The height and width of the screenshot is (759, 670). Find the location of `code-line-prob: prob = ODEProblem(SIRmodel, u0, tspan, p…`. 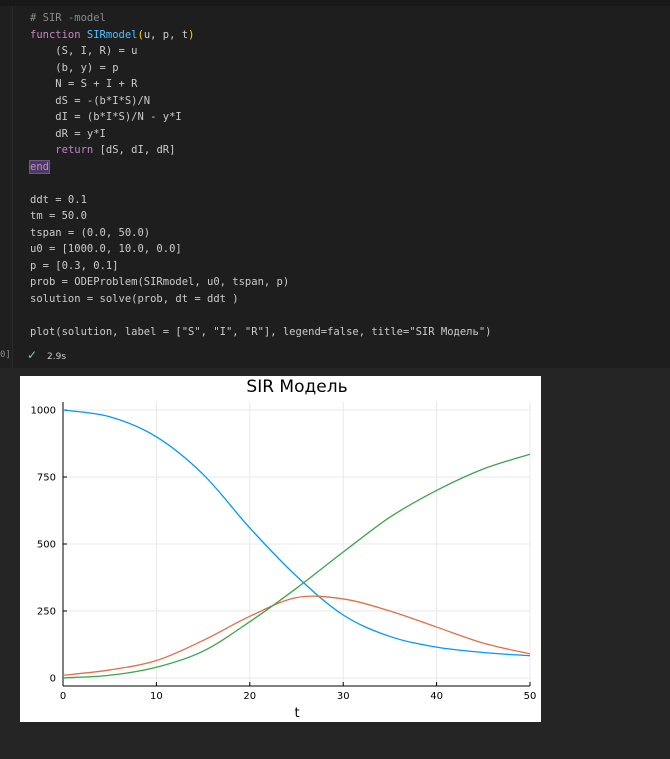

code-line-prob: prob = ODEProblem(SIRmodel, u0, tspan, p… is located at coordinates (160, 282).